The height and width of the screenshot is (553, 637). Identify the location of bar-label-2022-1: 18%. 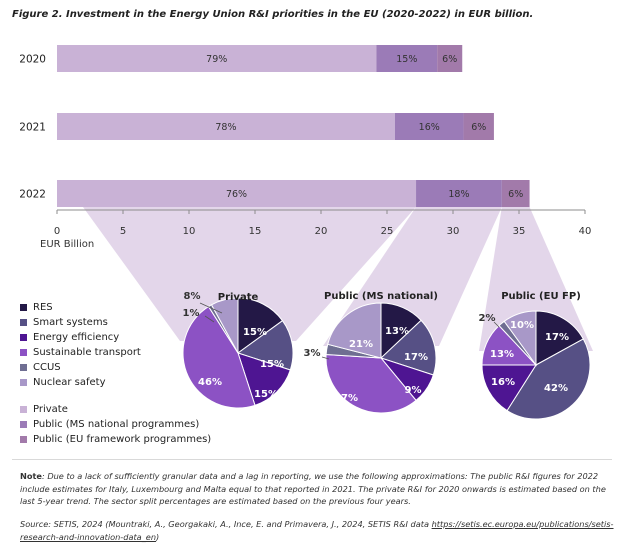
(458, 194).